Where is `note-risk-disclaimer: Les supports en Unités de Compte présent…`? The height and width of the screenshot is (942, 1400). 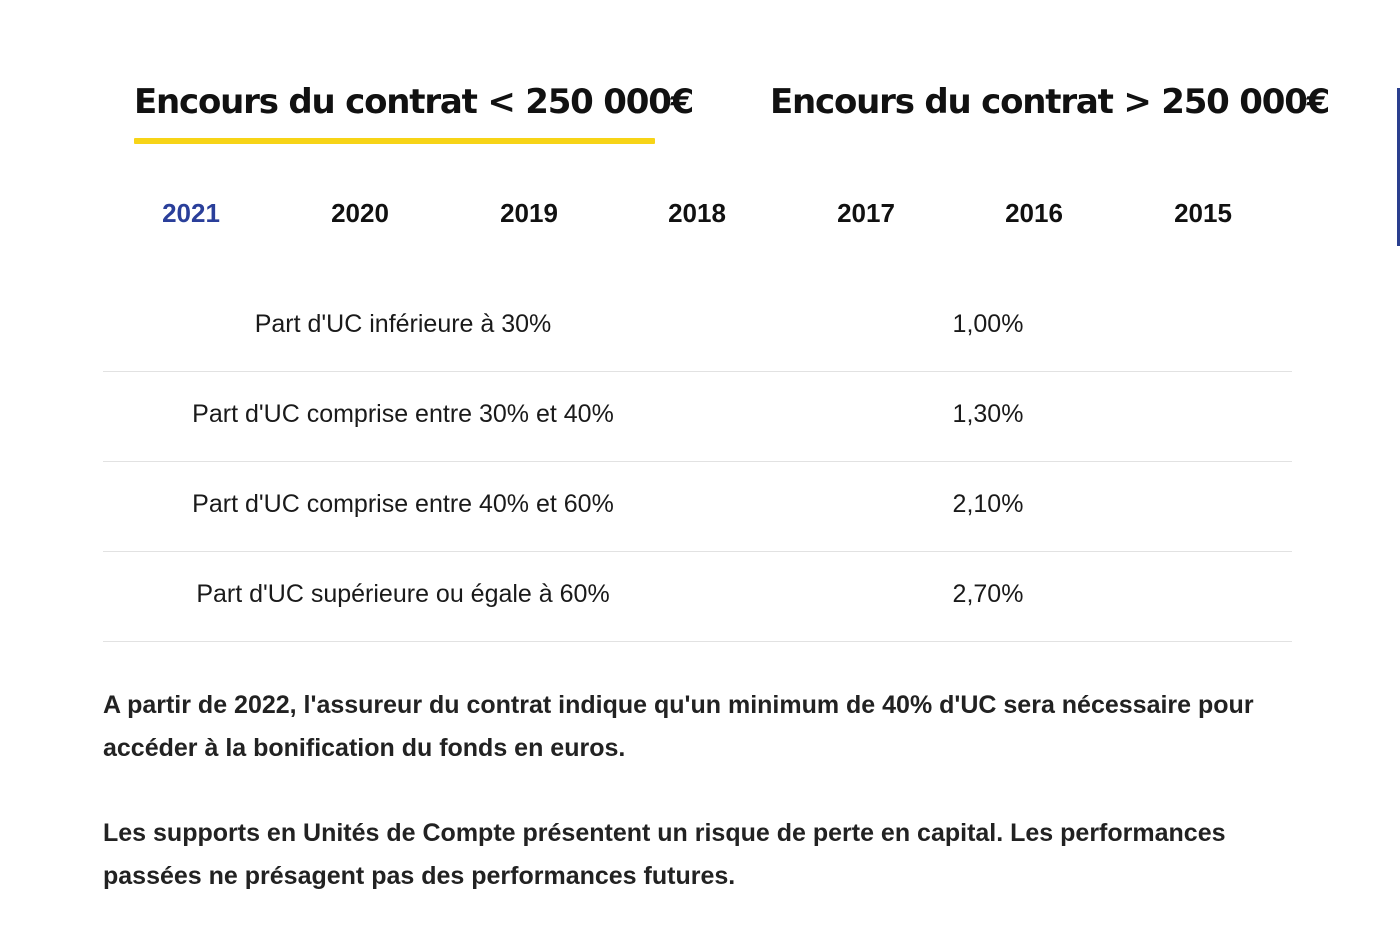 note-risk-disclaimer: Les supports en Unités de Compte présent… is located at coordinates (664, 854).